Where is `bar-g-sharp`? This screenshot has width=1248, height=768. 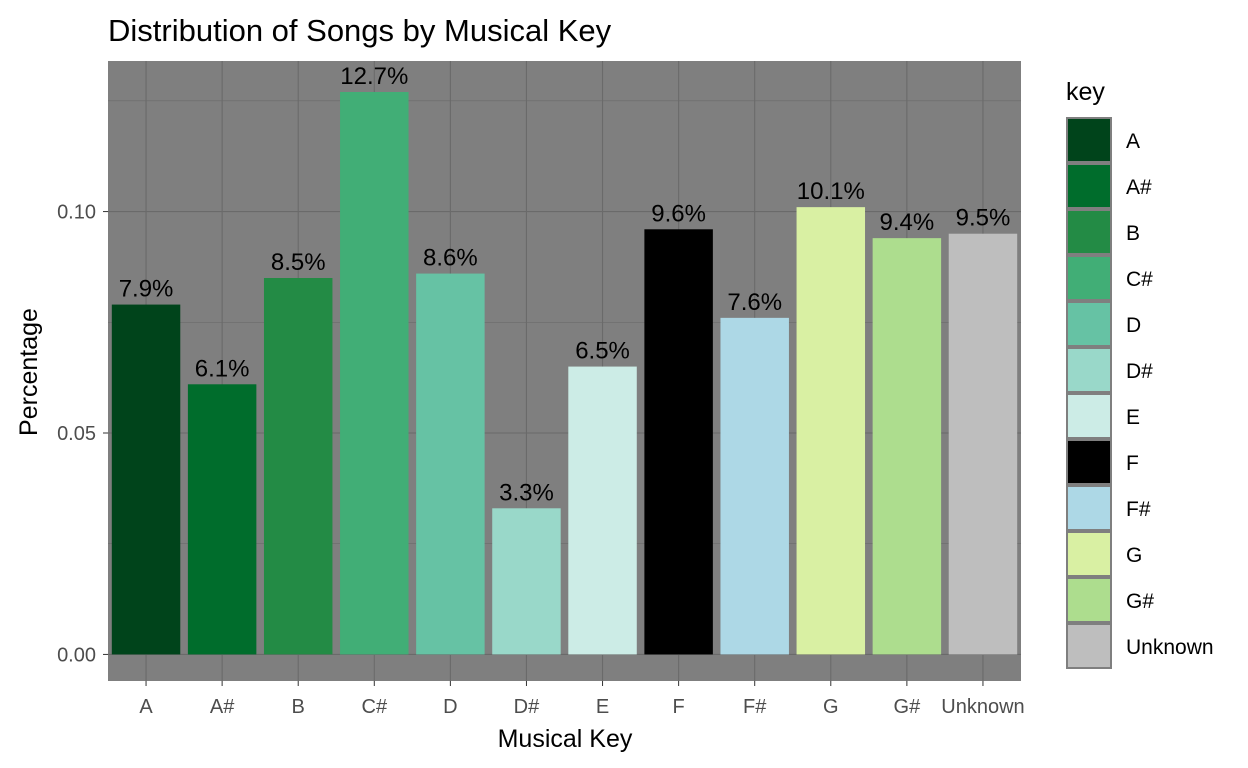 bar-g-sharp is located at coordinates (907, 446).